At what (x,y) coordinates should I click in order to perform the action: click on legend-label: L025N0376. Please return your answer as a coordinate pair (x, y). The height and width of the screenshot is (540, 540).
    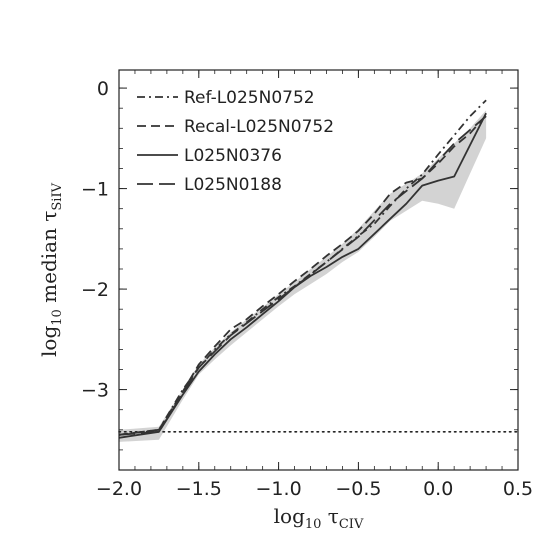
    Looking at the image, I should click on (233, 156).